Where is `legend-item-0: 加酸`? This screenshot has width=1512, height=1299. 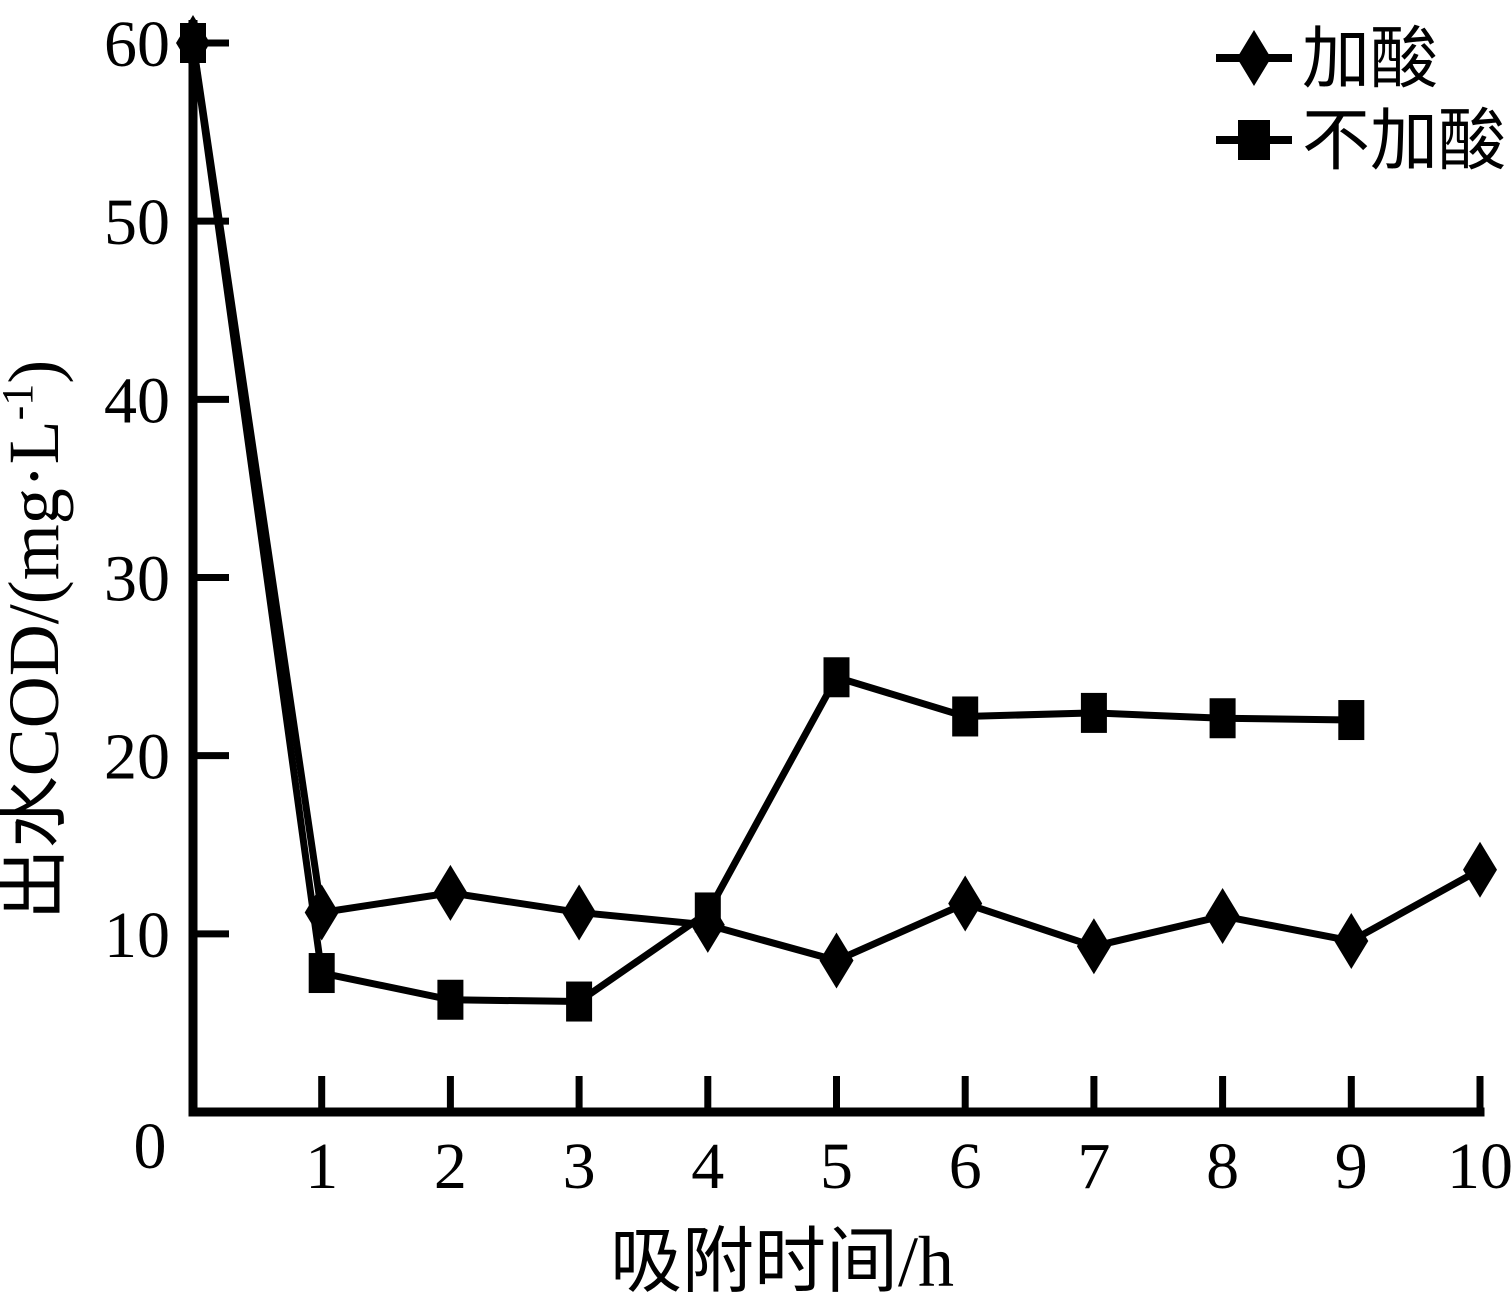
legend-item-0: 加酸 is located at coordinates (1327, 59).